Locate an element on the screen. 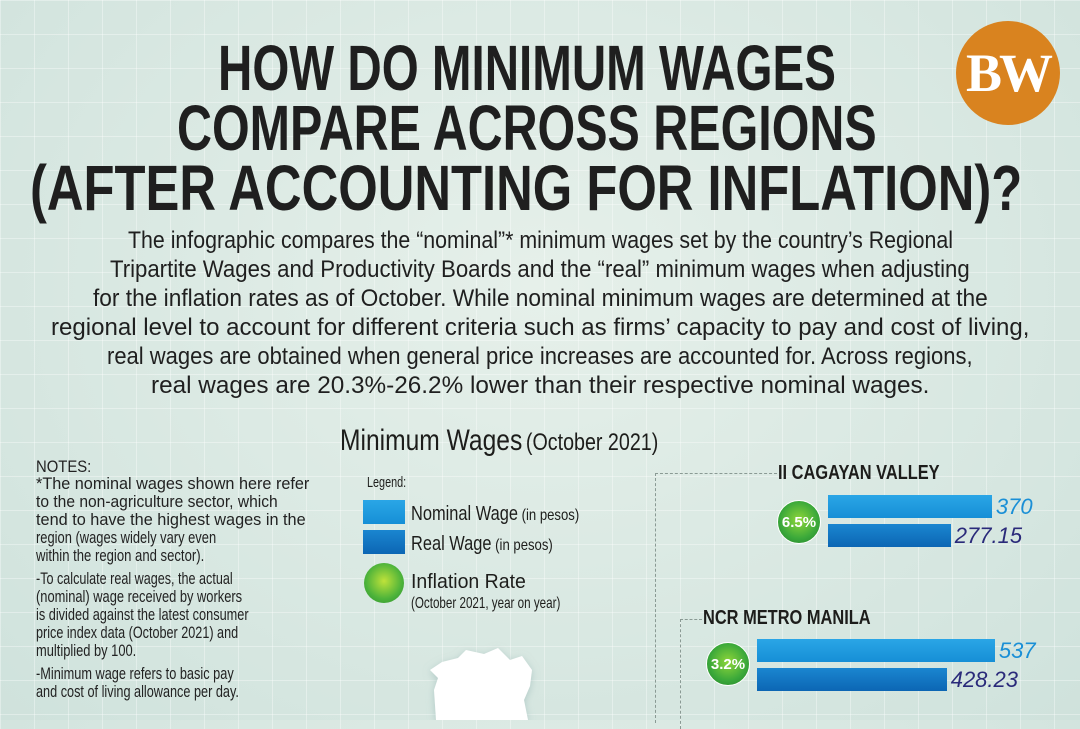 Image resolution: width=1080 pixels, height=729 pixels. legend-real-label: Real Wage is located at coordinates (451, 544).